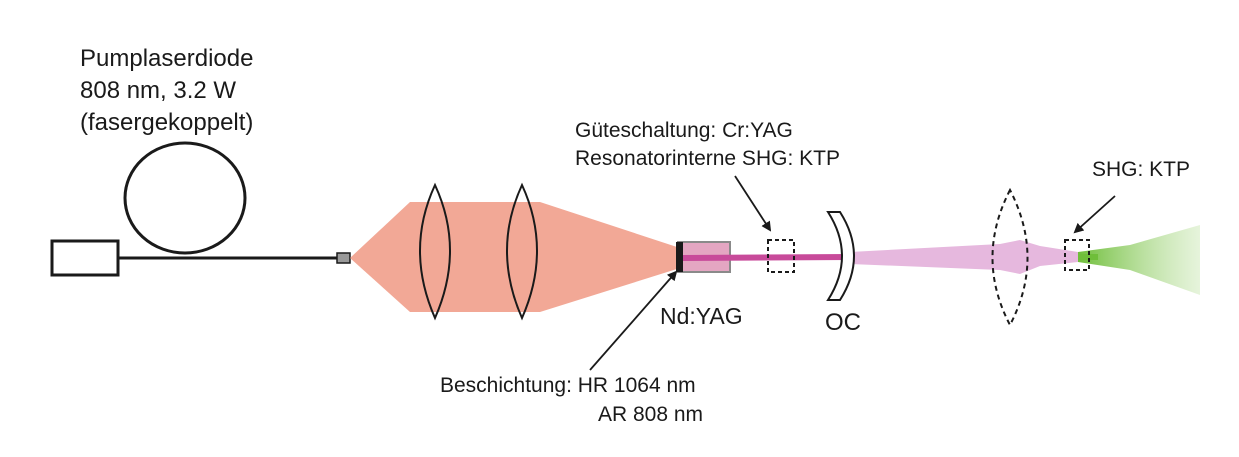 The image size is (1239, 457). What do you see at coordinates (343, 258) in the screenshot?
I see `fiber-connector` at bounding box center [343, 258].